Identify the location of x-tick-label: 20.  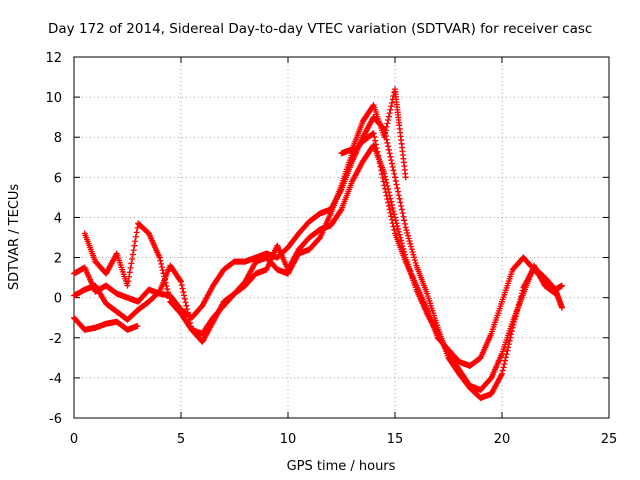
(502, 439).